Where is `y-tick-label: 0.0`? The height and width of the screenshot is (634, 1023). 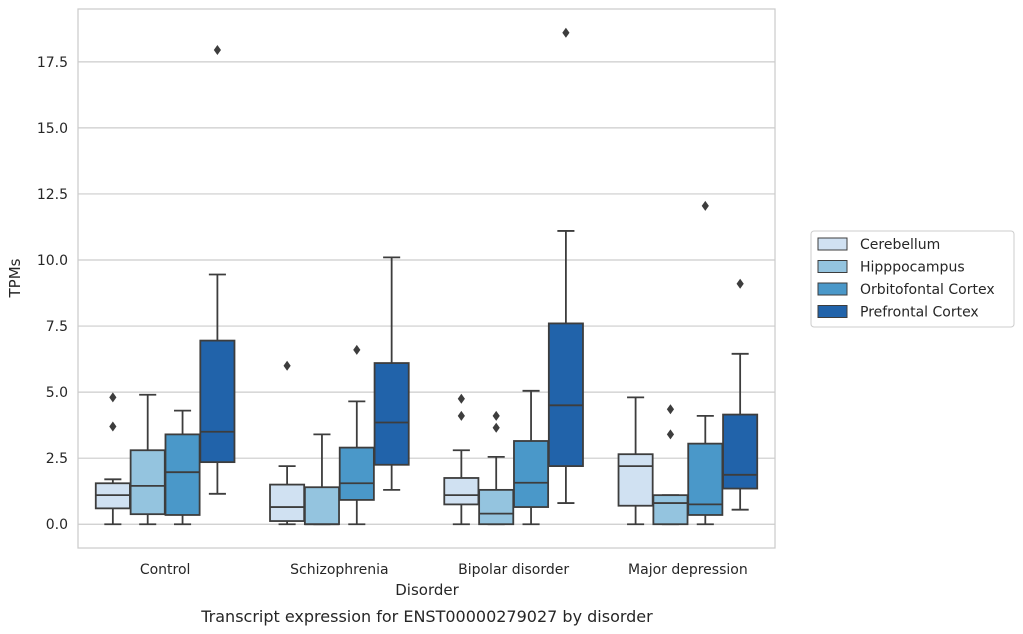 y-tick-label: 0.0 is located at coordinates (57, 525).